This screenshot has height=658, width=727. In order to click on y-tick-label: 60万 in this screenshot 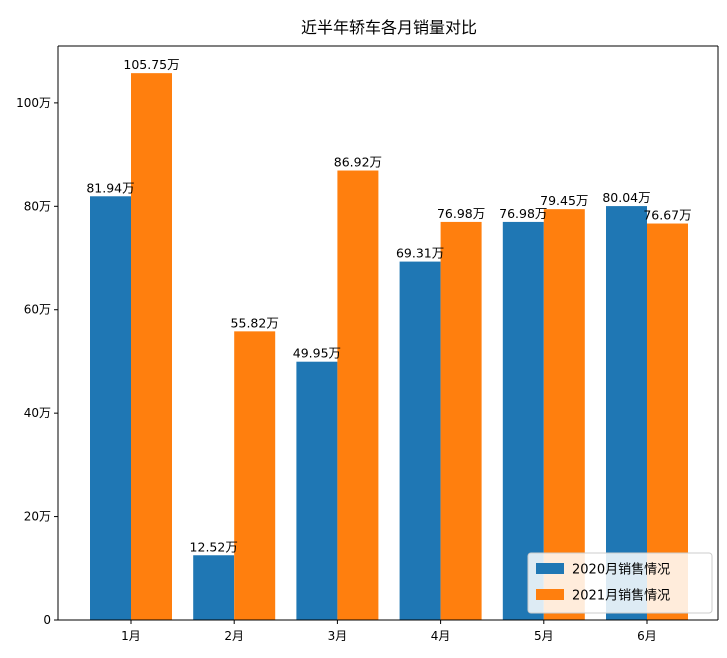, I will do `click(37, 310)`.